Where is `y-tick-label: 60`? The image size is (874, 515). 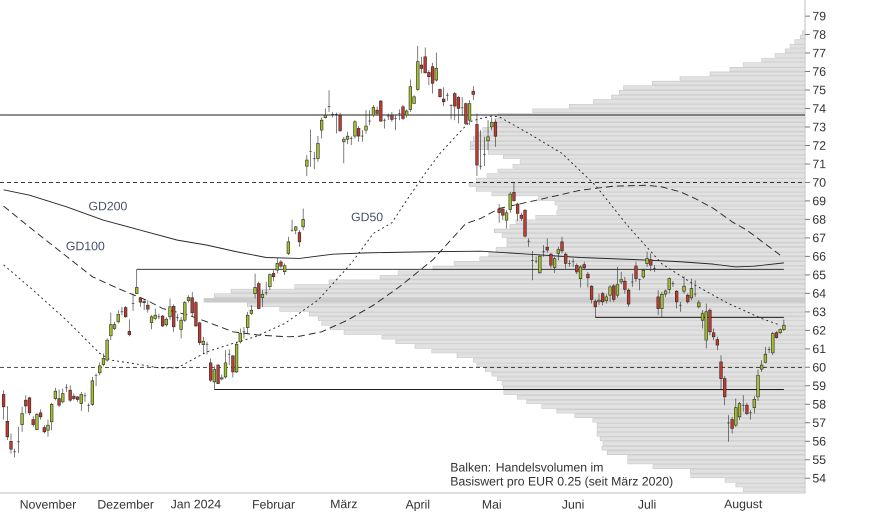
y-tick-label: 60 is located at coordinates (819, 367).